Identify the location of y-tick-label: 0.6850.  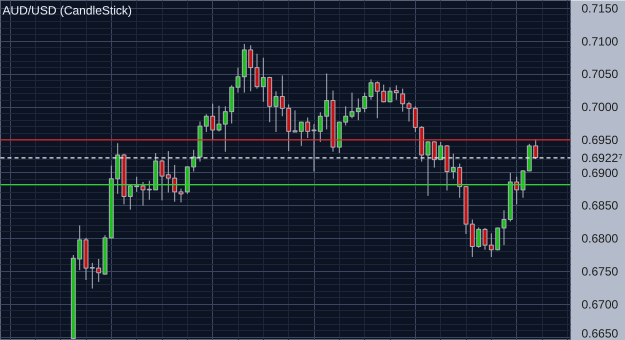
(600, 205).